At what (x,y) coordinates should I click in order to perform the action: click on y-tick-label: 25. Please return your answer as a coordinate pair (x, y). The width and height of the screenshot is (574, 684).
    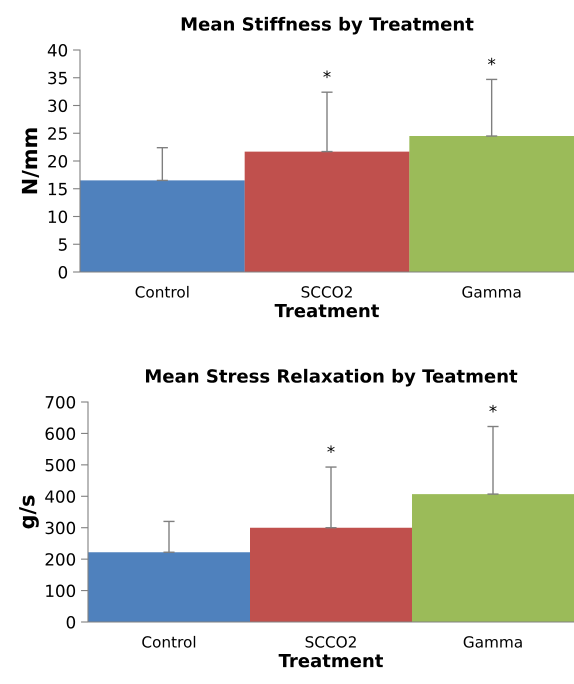
    Looking at the image, I should click on (57, 133).